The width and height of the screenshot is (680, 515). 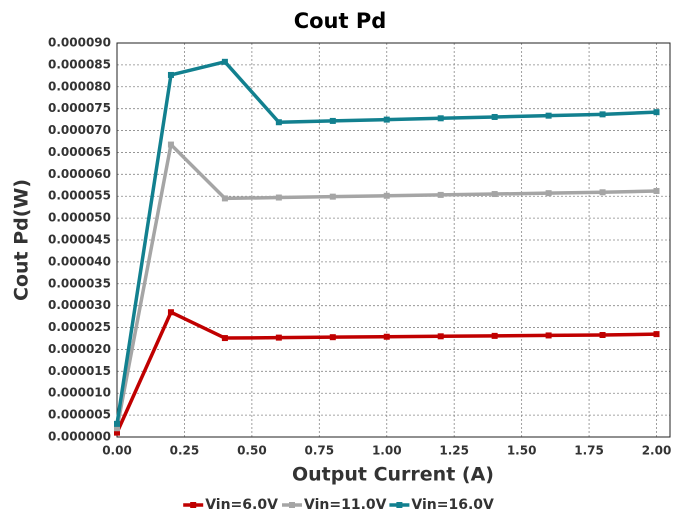 I want to click on y-tick-label: 0.000040, so click(x=79, y=261).